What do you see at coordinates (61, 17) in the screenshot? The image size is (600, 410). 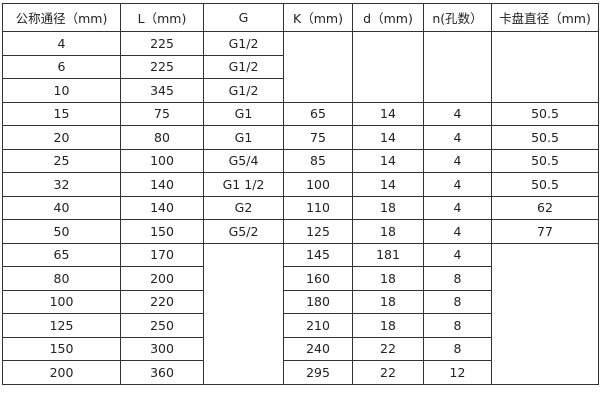 I see `column-header: 公称通径（mm)` at bounding box center [61, 17].